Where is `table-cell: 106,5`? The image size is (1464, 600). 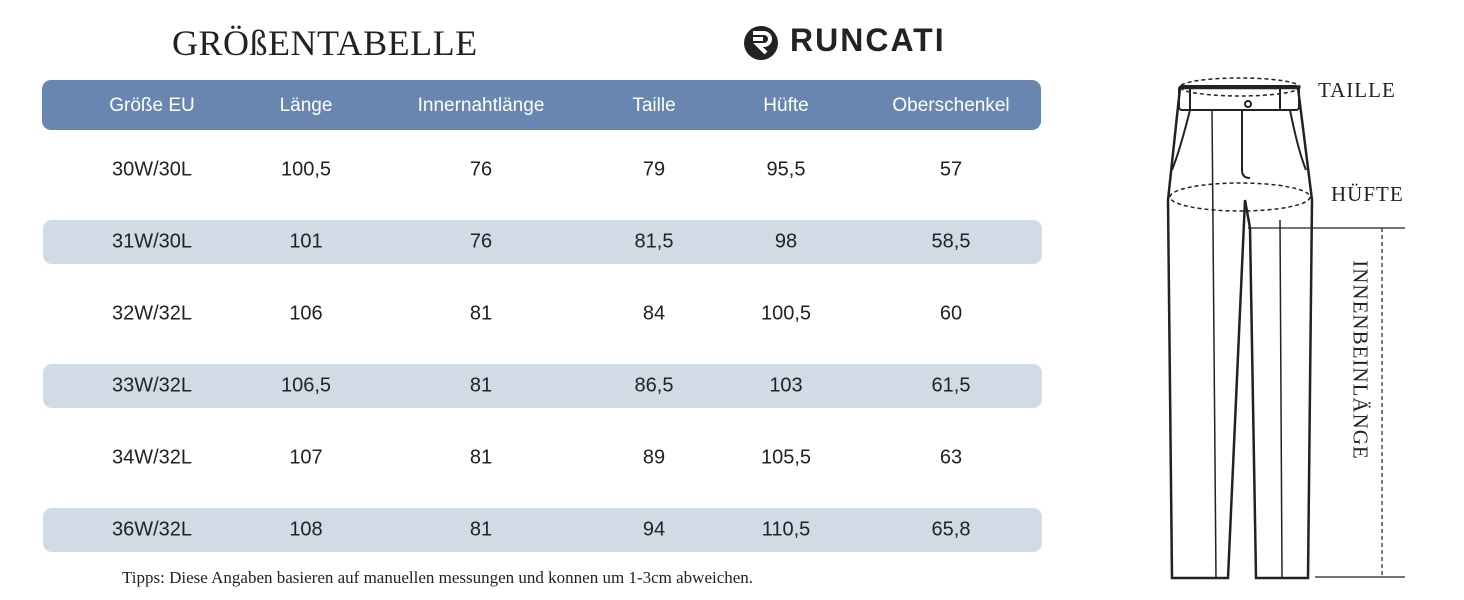 table-cell: 106,5 is located at coordinates (306, 385).